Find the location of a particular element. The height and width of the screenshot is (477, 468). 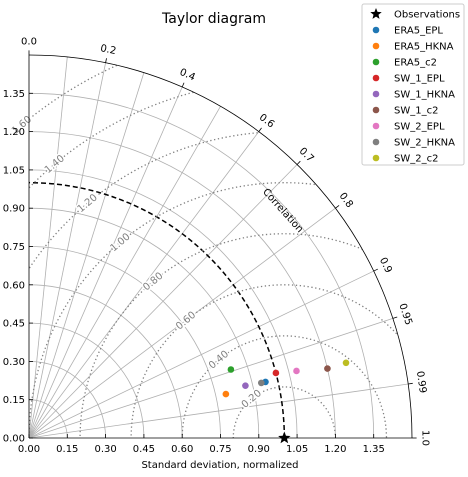

legend-box is located at coordinates (413, 84).